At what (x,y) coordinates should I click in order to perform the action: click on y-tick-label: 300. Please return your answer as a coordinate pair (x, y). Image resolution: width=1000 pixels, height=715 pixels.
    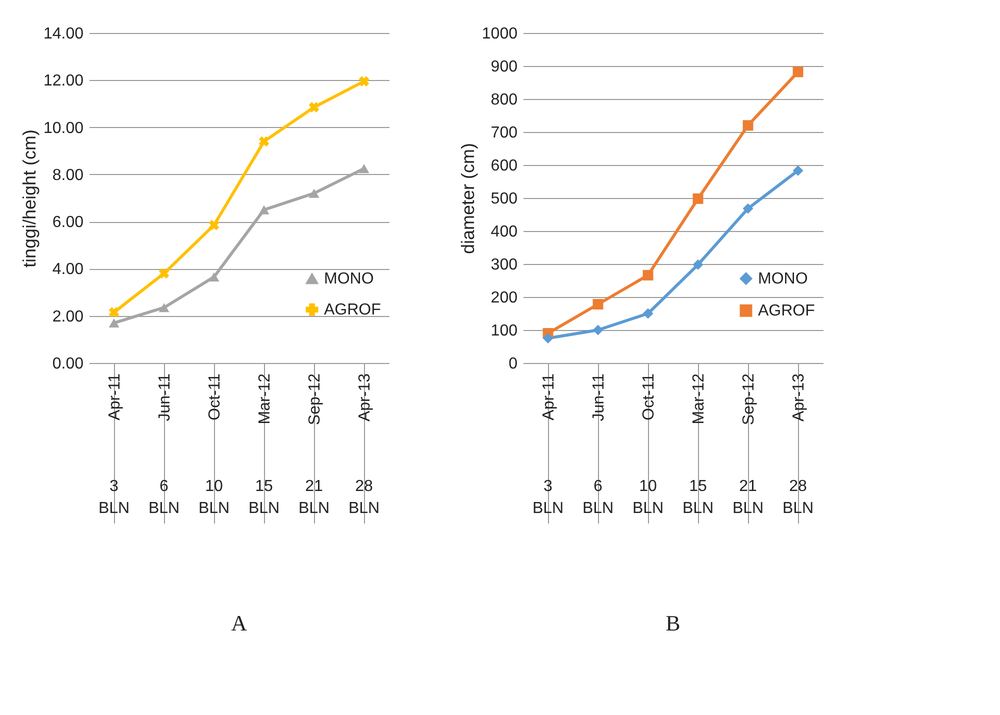
    Looking at the image, I should click on (504, 265).